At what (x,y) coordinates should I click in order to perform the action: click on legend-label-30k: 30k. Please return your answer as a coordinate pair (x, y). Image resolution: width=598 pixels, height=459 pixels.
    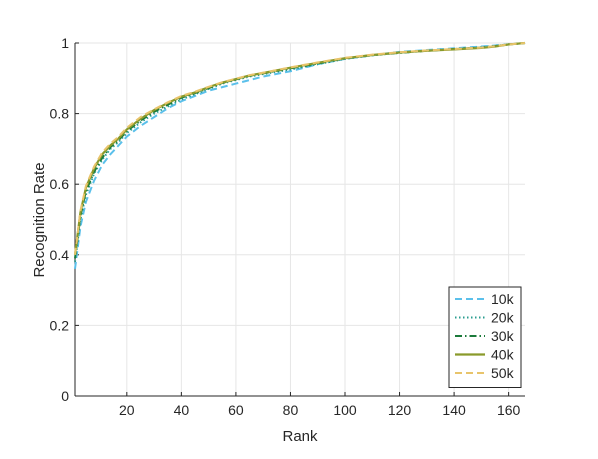
    Looking at the image, I should click on (503, 336).